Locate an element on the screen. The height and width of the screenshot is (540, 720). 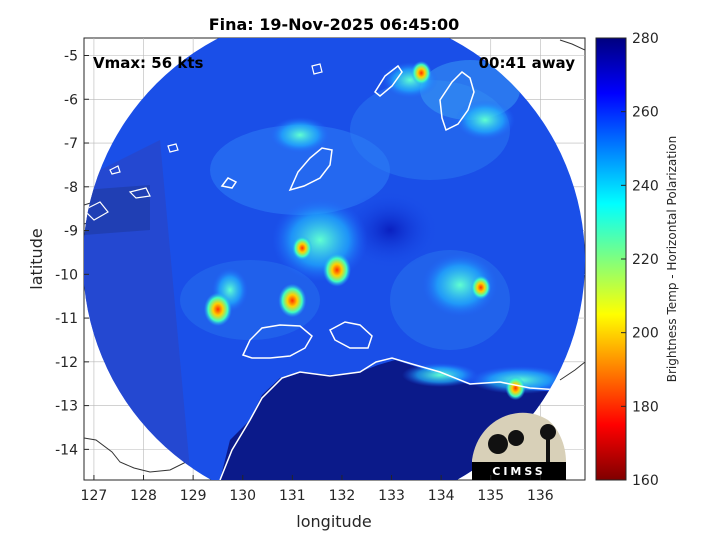
y-tick-label: -6 is located at coordinates (71, 100).